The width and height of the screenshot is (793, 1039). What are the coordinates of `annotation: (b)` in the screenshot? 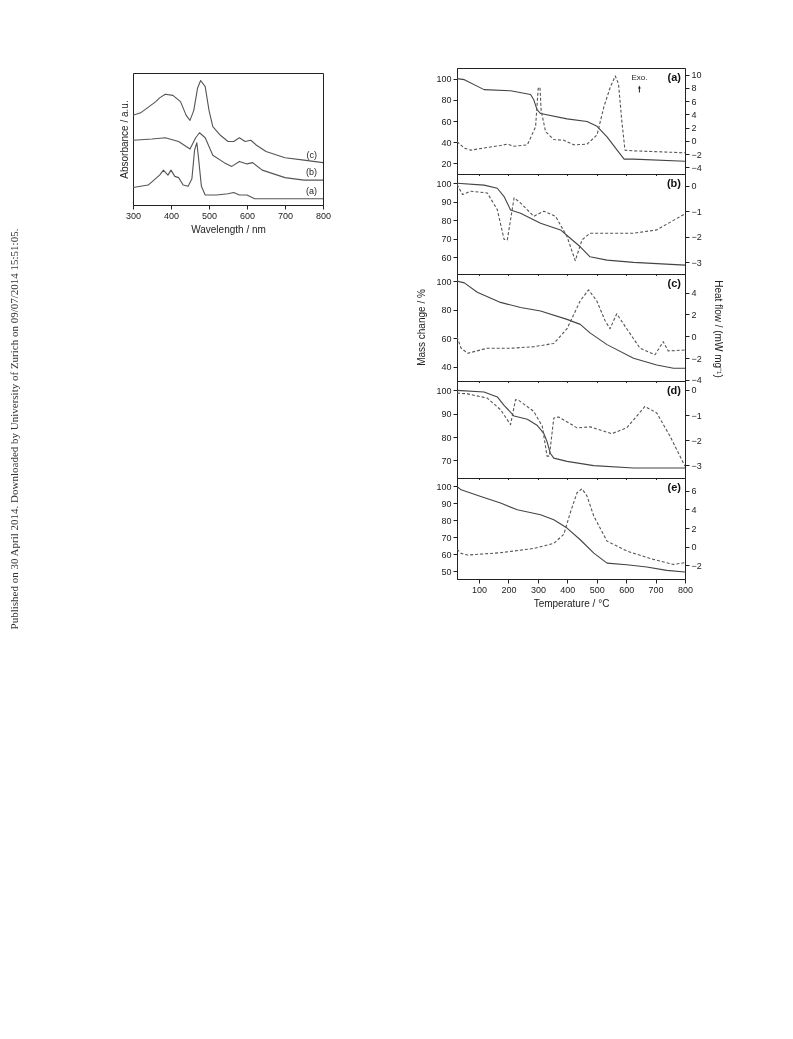 It's located at (674, 183).